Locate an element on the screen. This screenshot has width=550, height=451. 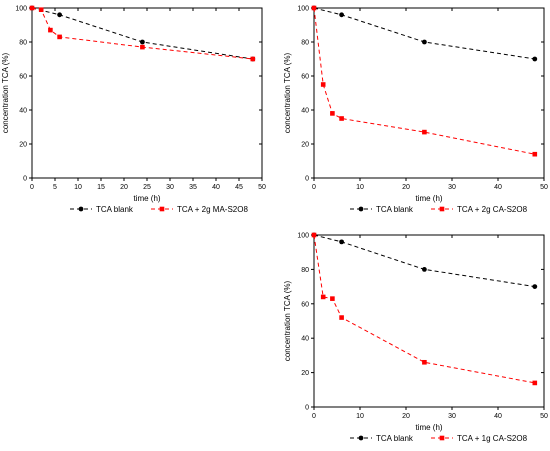
legend-label: TCA + 2g MA-S2O8 is located at coordinates (212, 209).